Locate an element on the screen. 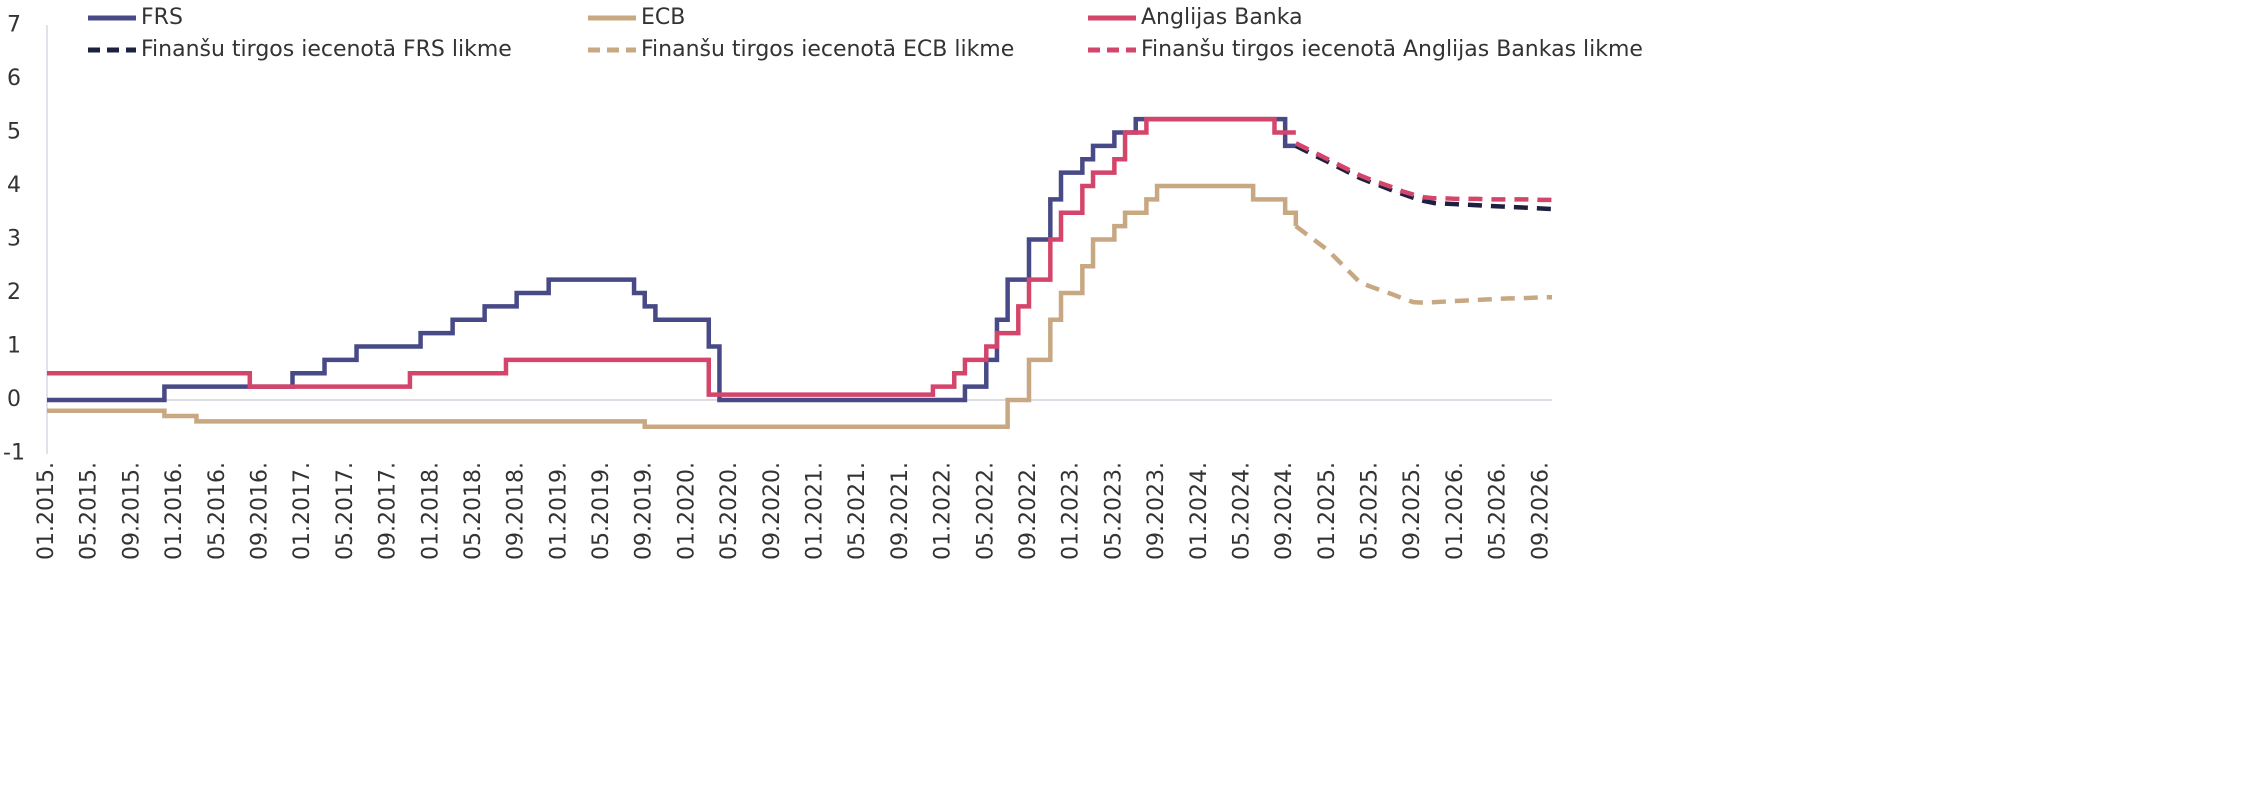 This screenshot has width=2267, height=800. x-tick-label: 01.2017. is located at coordinates (302, 511).